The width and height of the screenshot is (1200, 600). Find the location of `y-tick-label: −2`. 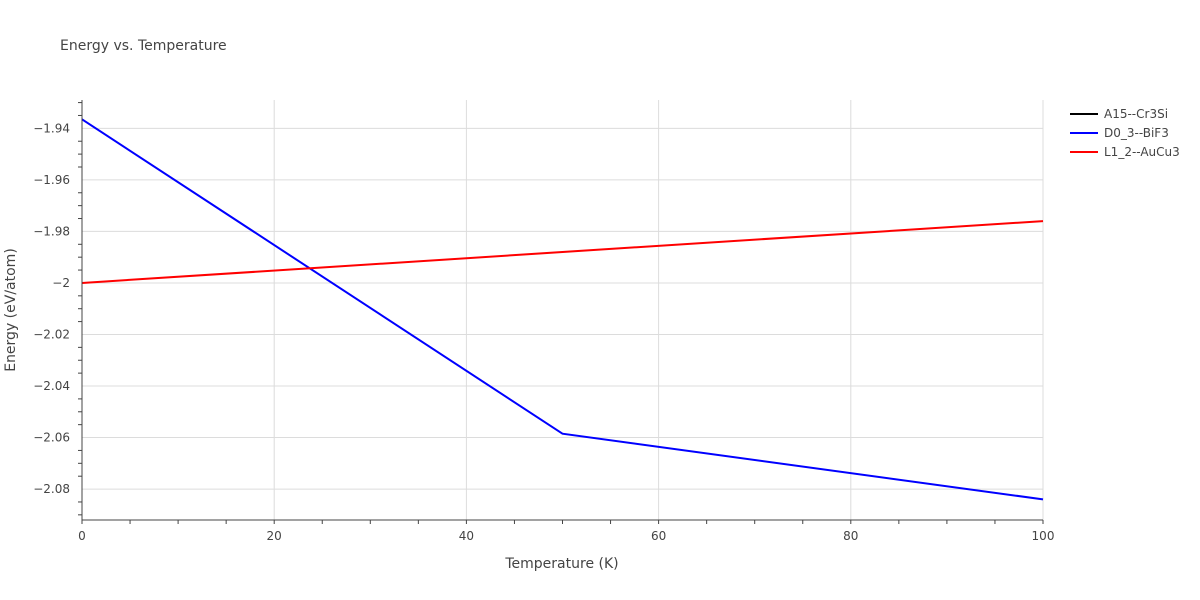

y-tick-label: −2 is located at coordinates (61, 283).